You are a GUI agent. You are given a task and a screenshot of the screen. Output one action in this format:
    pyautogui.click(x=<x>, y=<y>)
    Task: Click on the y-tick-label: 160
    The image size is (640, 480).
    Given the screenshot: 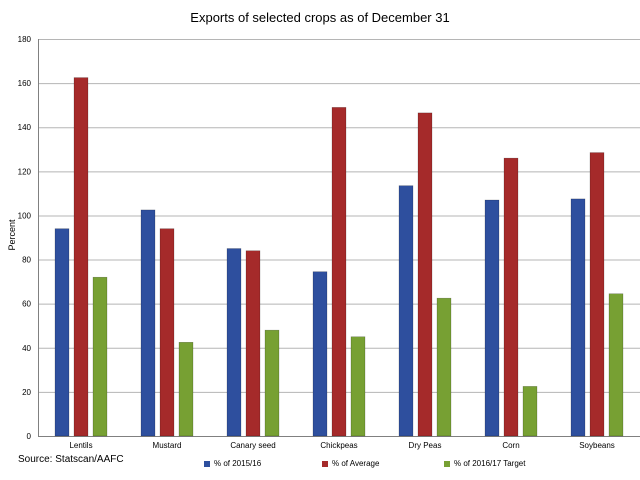 What is the action you would take?
    pyautogui.click(x=25, y=83)
    